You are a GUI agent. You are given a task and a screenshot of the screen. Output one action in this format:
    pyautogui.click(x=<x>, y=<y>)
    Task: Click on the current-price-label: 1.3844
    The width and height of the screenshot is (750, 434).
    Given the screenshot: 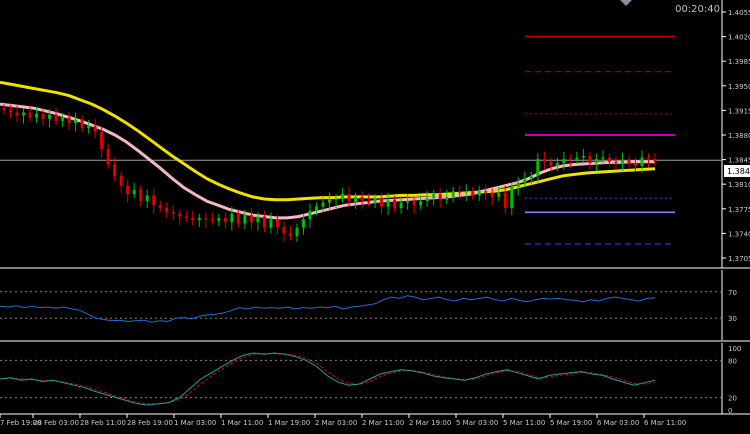 What is the action you would take?
    pyautogui.click(x=738, y=171)
    